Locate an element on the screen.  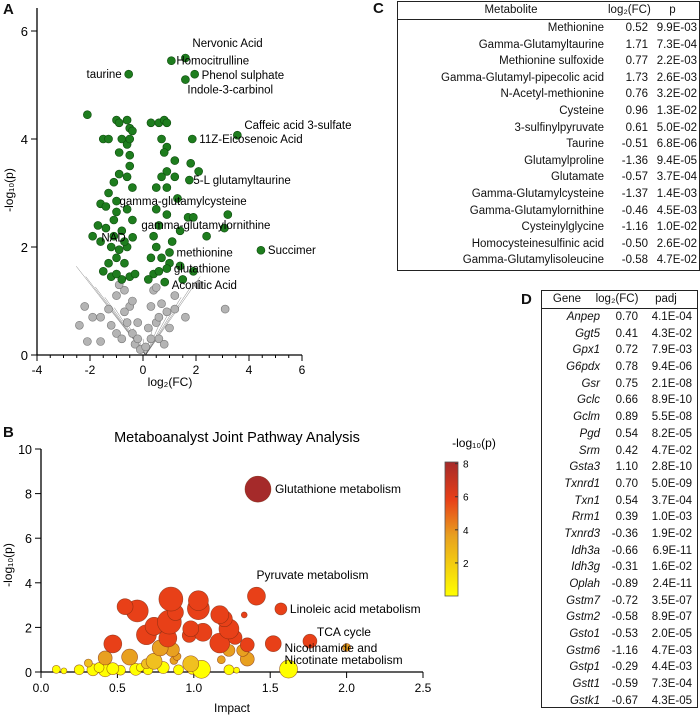
header-gene: Gene is located at coordinates (567, 299).